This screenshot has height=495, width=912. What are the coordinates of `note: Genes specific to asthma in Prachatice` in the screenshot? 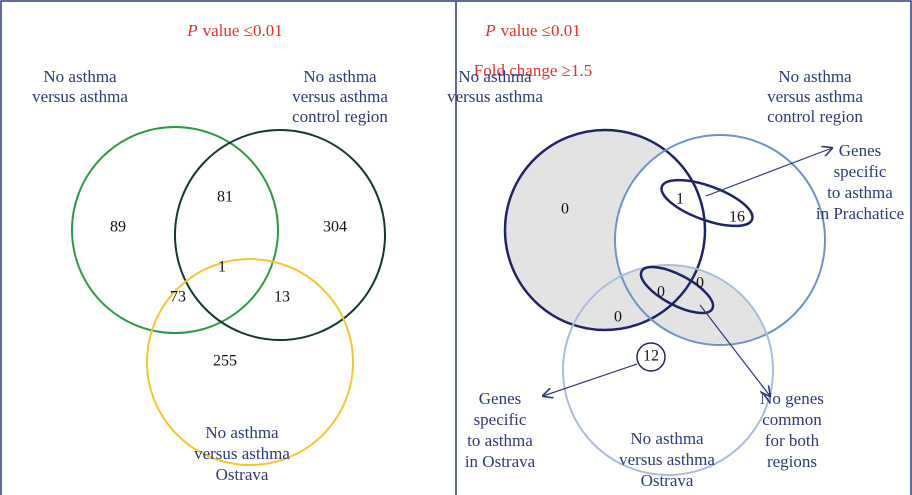 It's located at (860, 182).